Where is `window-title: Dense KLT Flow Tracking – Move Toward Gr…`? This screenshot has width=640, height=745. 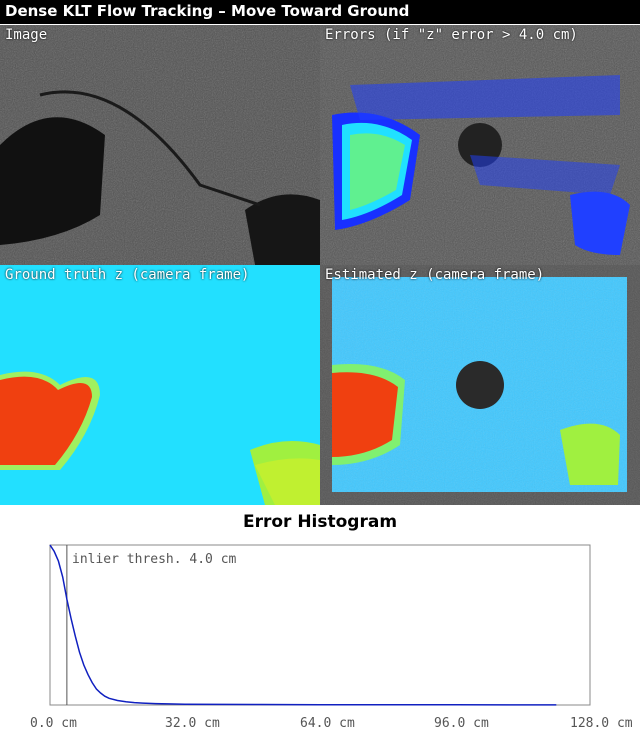
window-title: Dense KLT Flow Tracking – Move Toward Gr… is located at coordinates (320, 12).